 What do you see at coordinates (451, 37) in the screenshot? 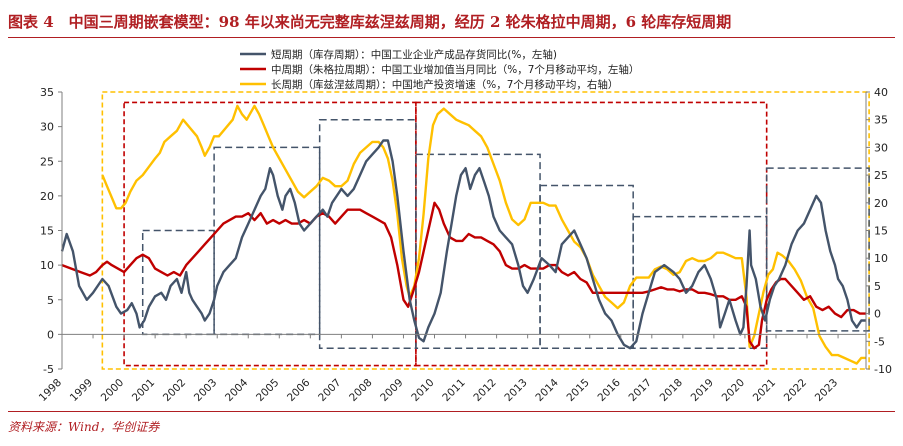
I see `title-divider` at bounding box center [451, 37].